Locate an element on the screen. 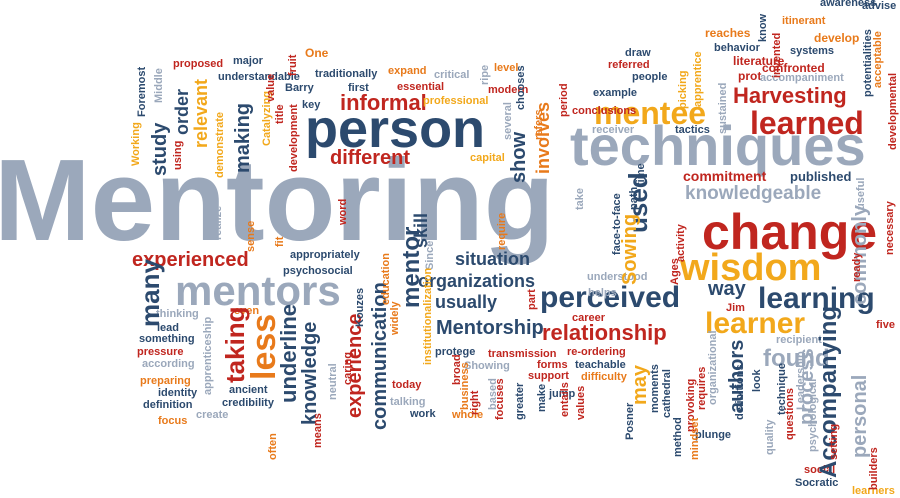 This screenshot has width=900, height=498. word-based: based is located at coordinates (493, 394).